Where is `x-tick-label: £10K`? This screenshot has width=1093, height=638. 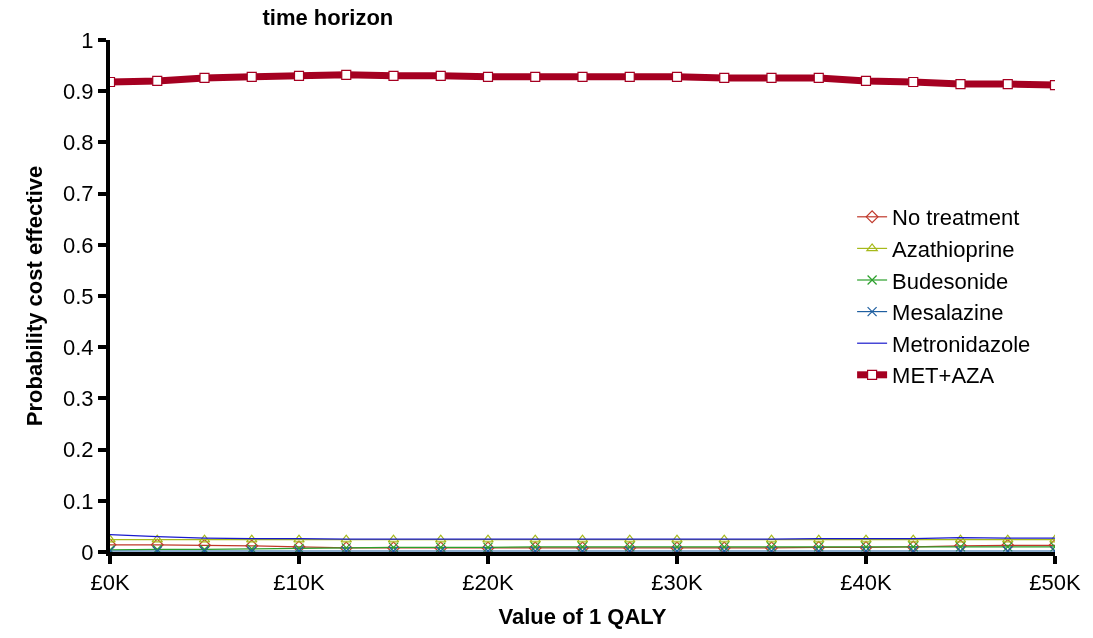 x-tick-label: £10K is located at coordinates (299, 583).